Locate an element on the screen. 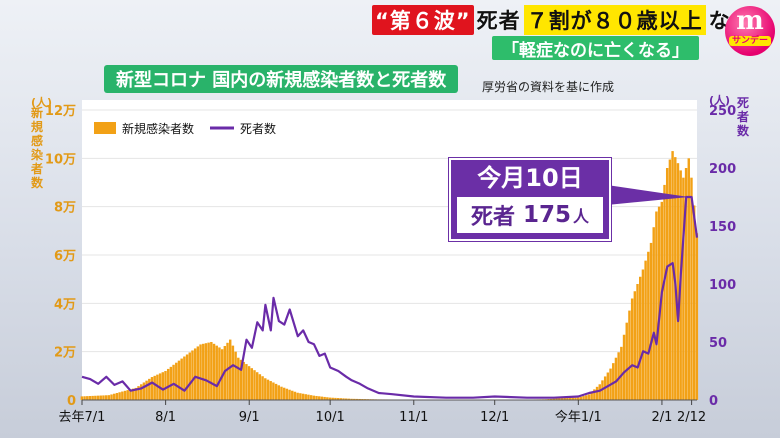 This screenshot has width=780, height=438. headline-text-1: 死者 is located at coordinates (498, 21).